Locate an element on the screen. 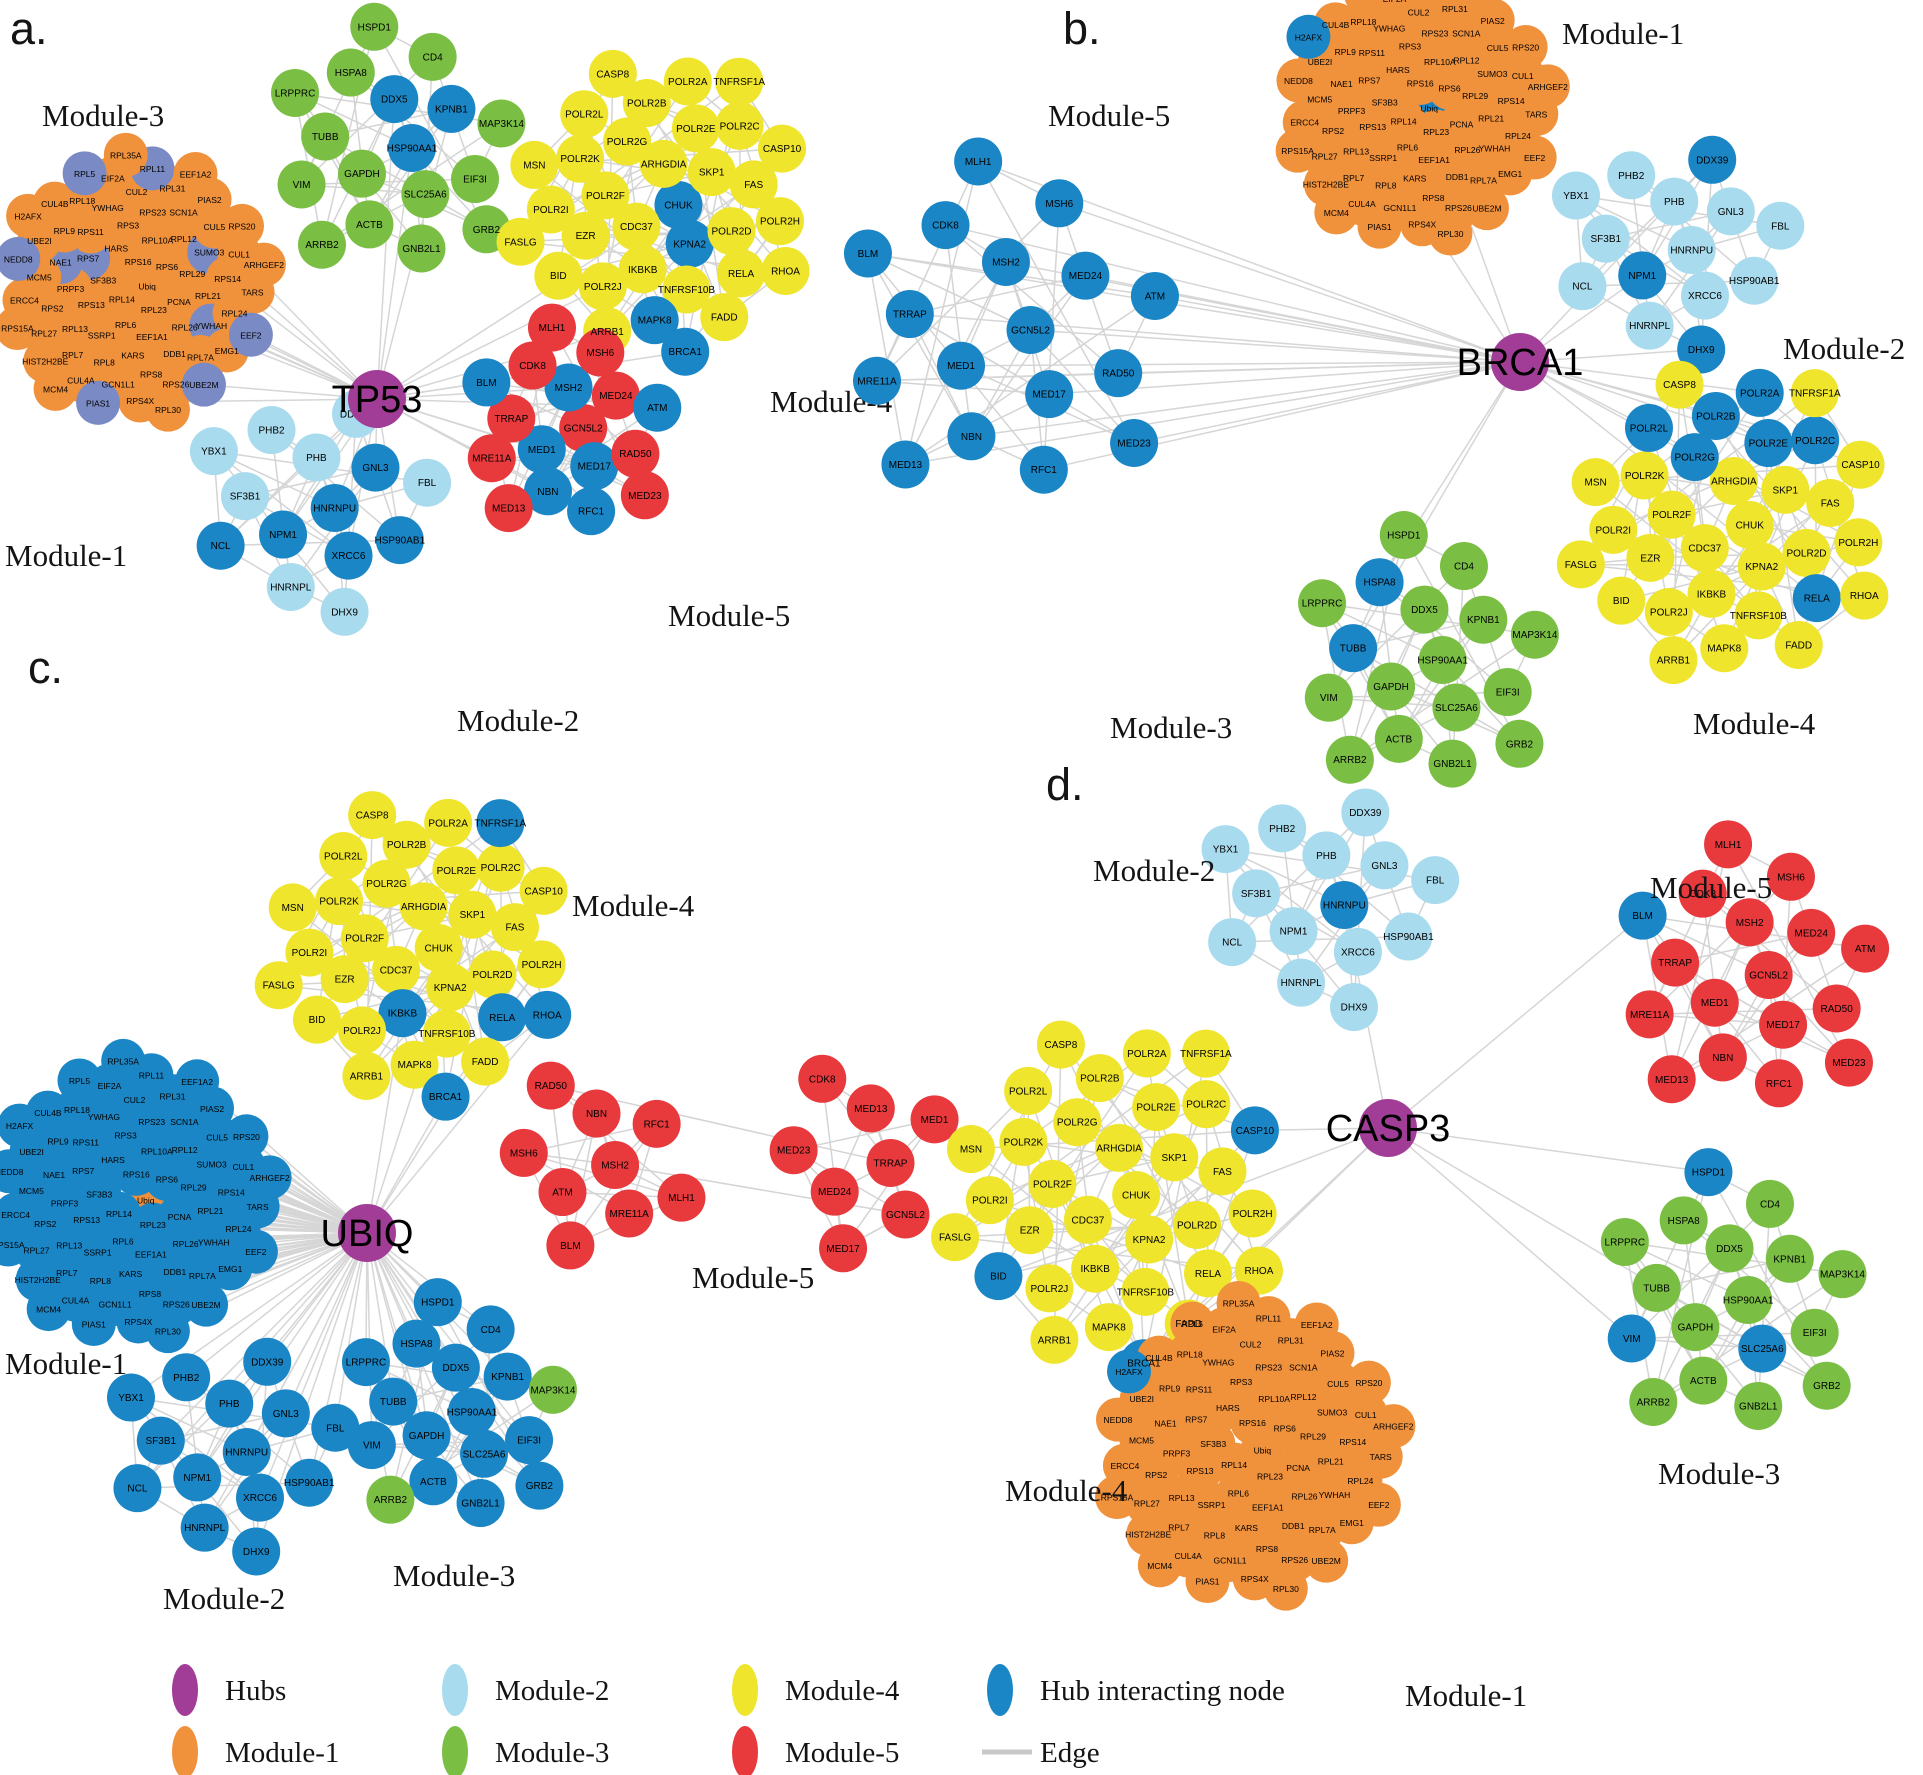 This screenshot has height=1775, width=1923. node-label-FADD: FADD is located at coordinates (724, 318).